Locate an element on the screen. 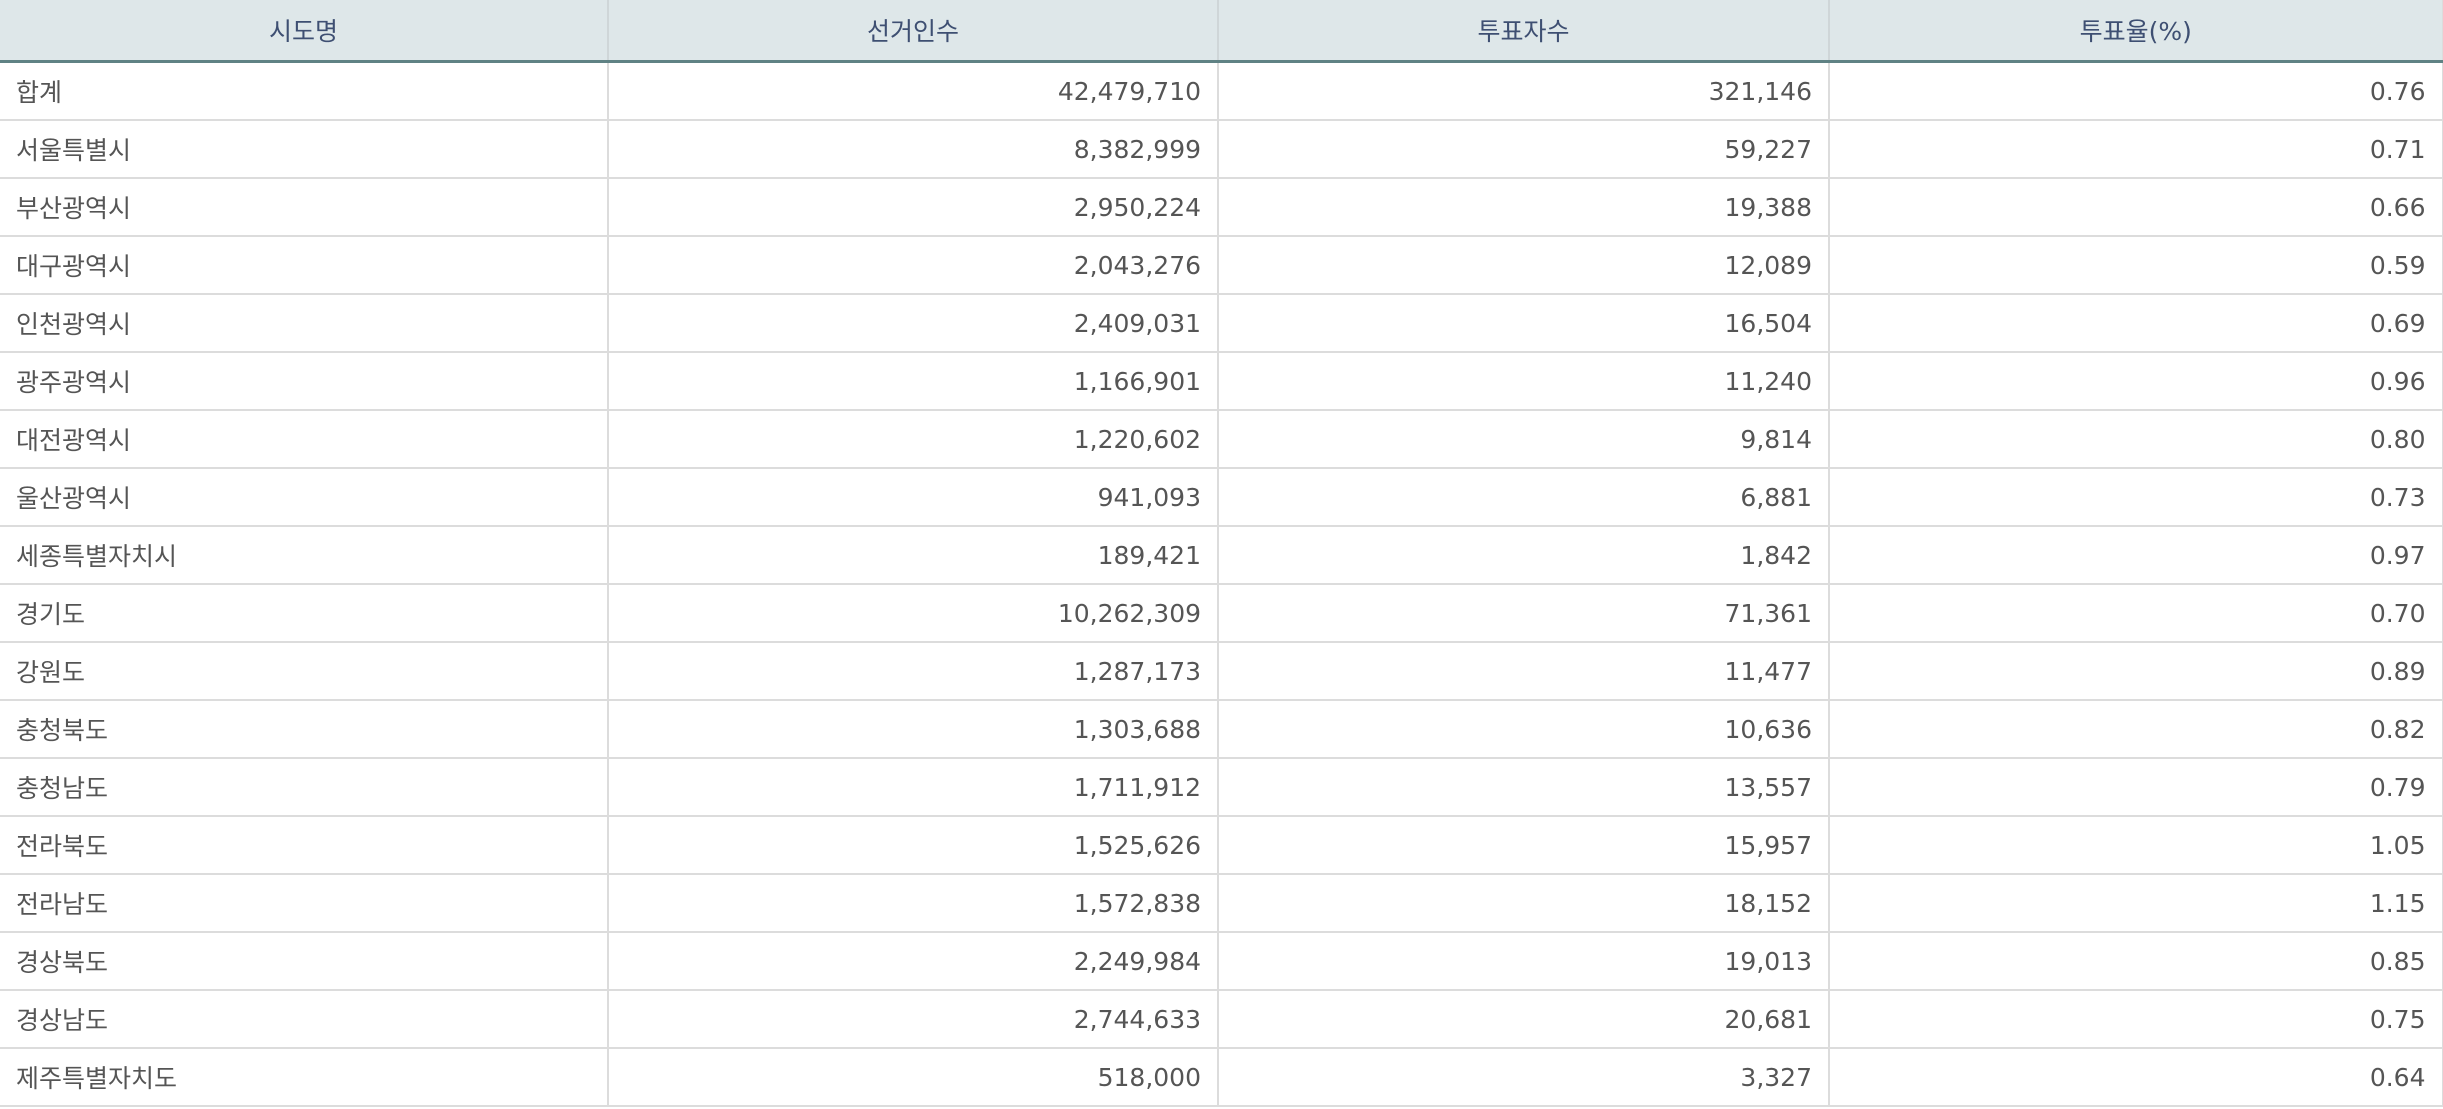 This screenshot has height=1109, width=2443. electors-cell: 1,572,838 is located at coordinates (913, 903).